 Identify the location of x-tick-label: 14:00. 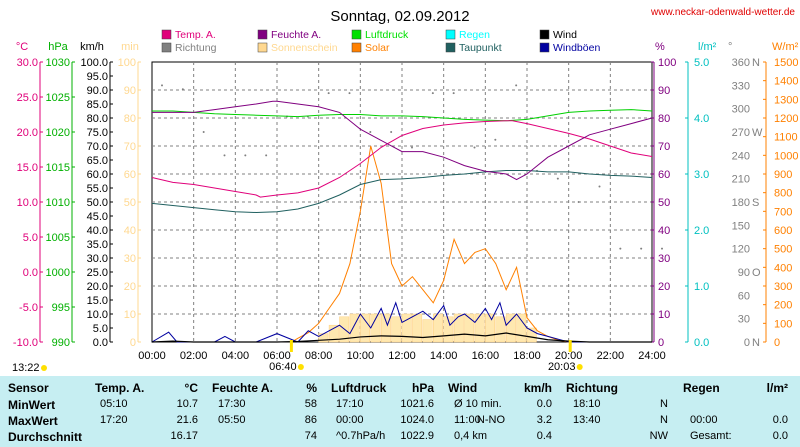
(444, 356).